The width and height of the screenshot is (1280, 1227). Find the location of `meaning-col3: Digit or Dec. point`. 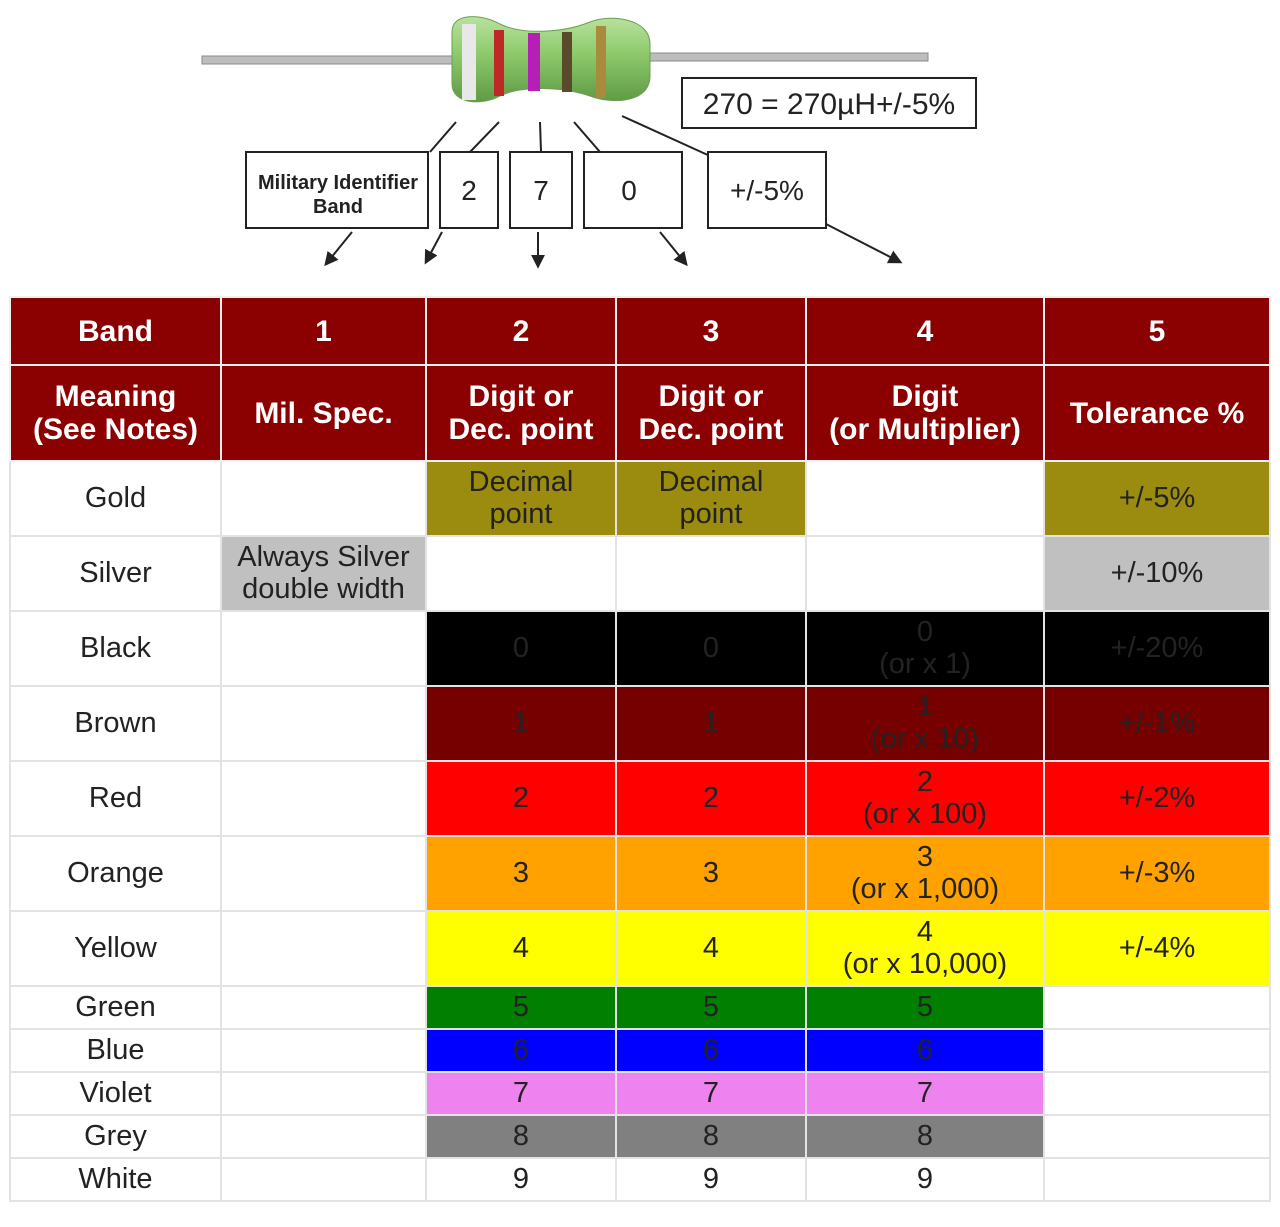

meaning-col3: Digit or Dec. point is located at coordinates (711, 413).